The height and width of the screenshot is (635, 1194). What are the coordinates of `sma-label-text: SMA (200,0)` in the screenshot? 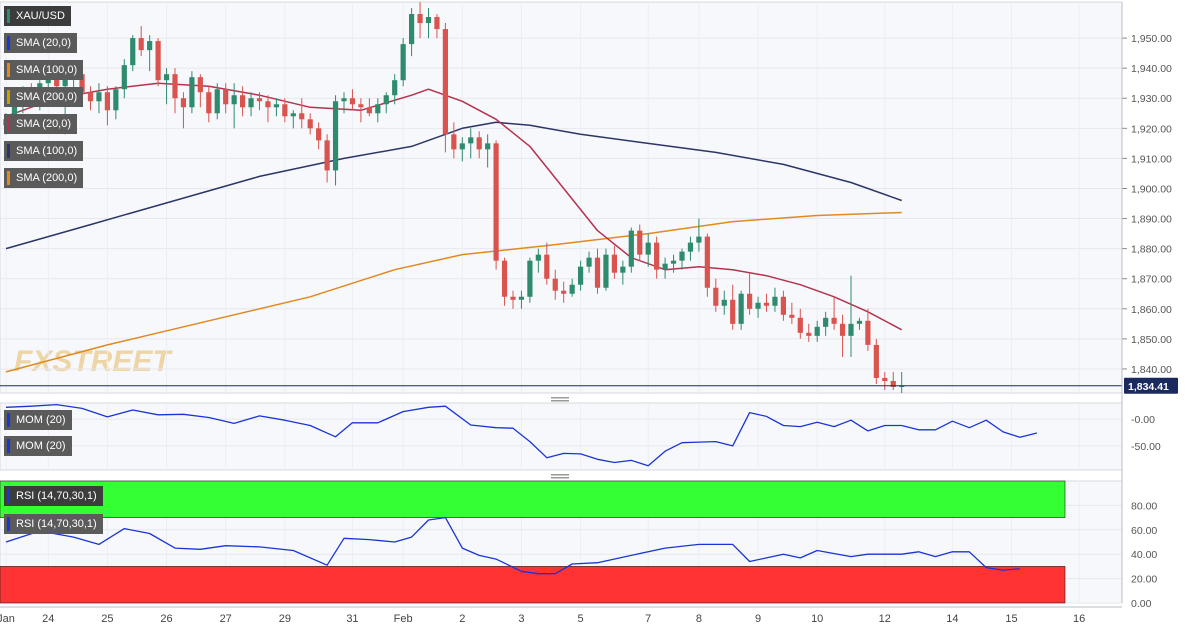 It's located at (47, 178).